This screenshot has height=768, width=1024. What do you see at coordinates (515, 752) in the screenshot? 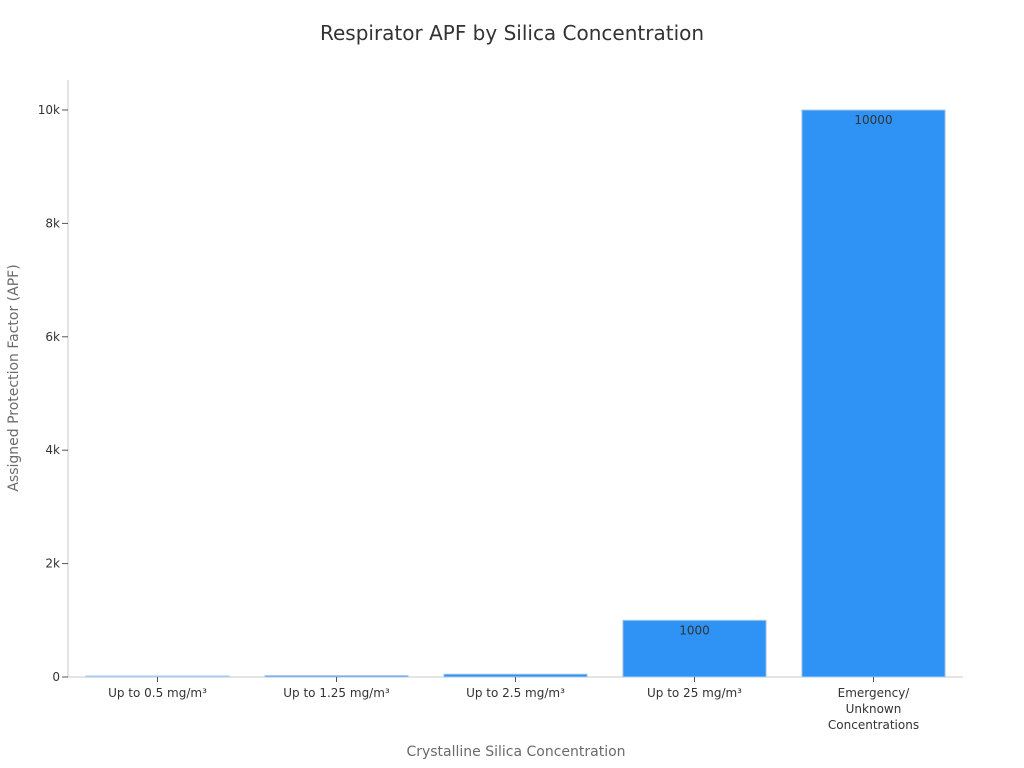
I see `x-axis-label: Crystalline Silica Concentration` at bounding box center [515, 752].